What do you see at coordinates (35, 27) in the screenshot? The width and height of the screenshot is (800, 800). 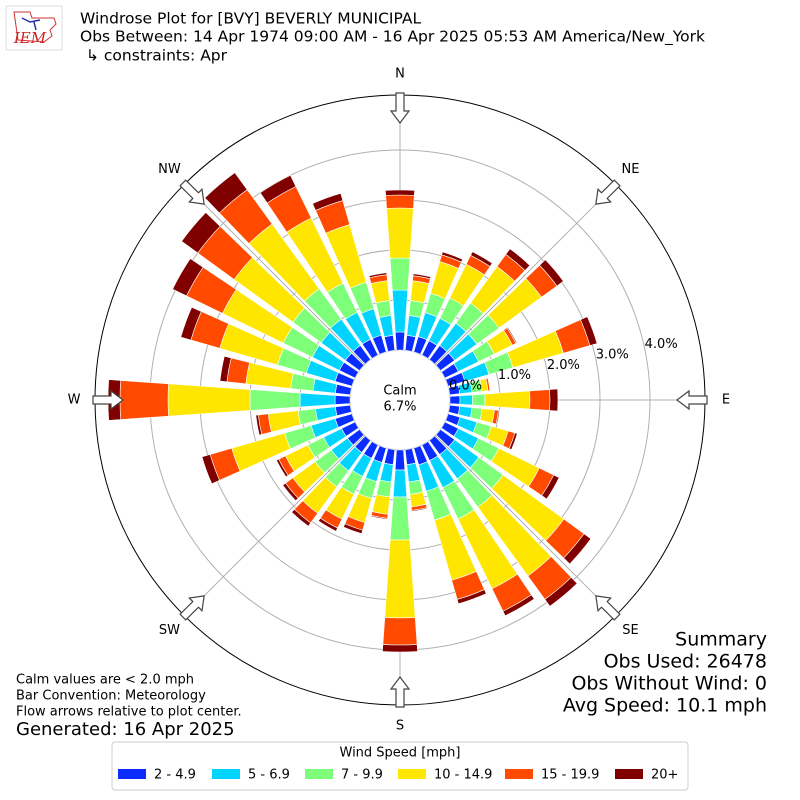 I see `logo-map` at bounding box center [35, 27].